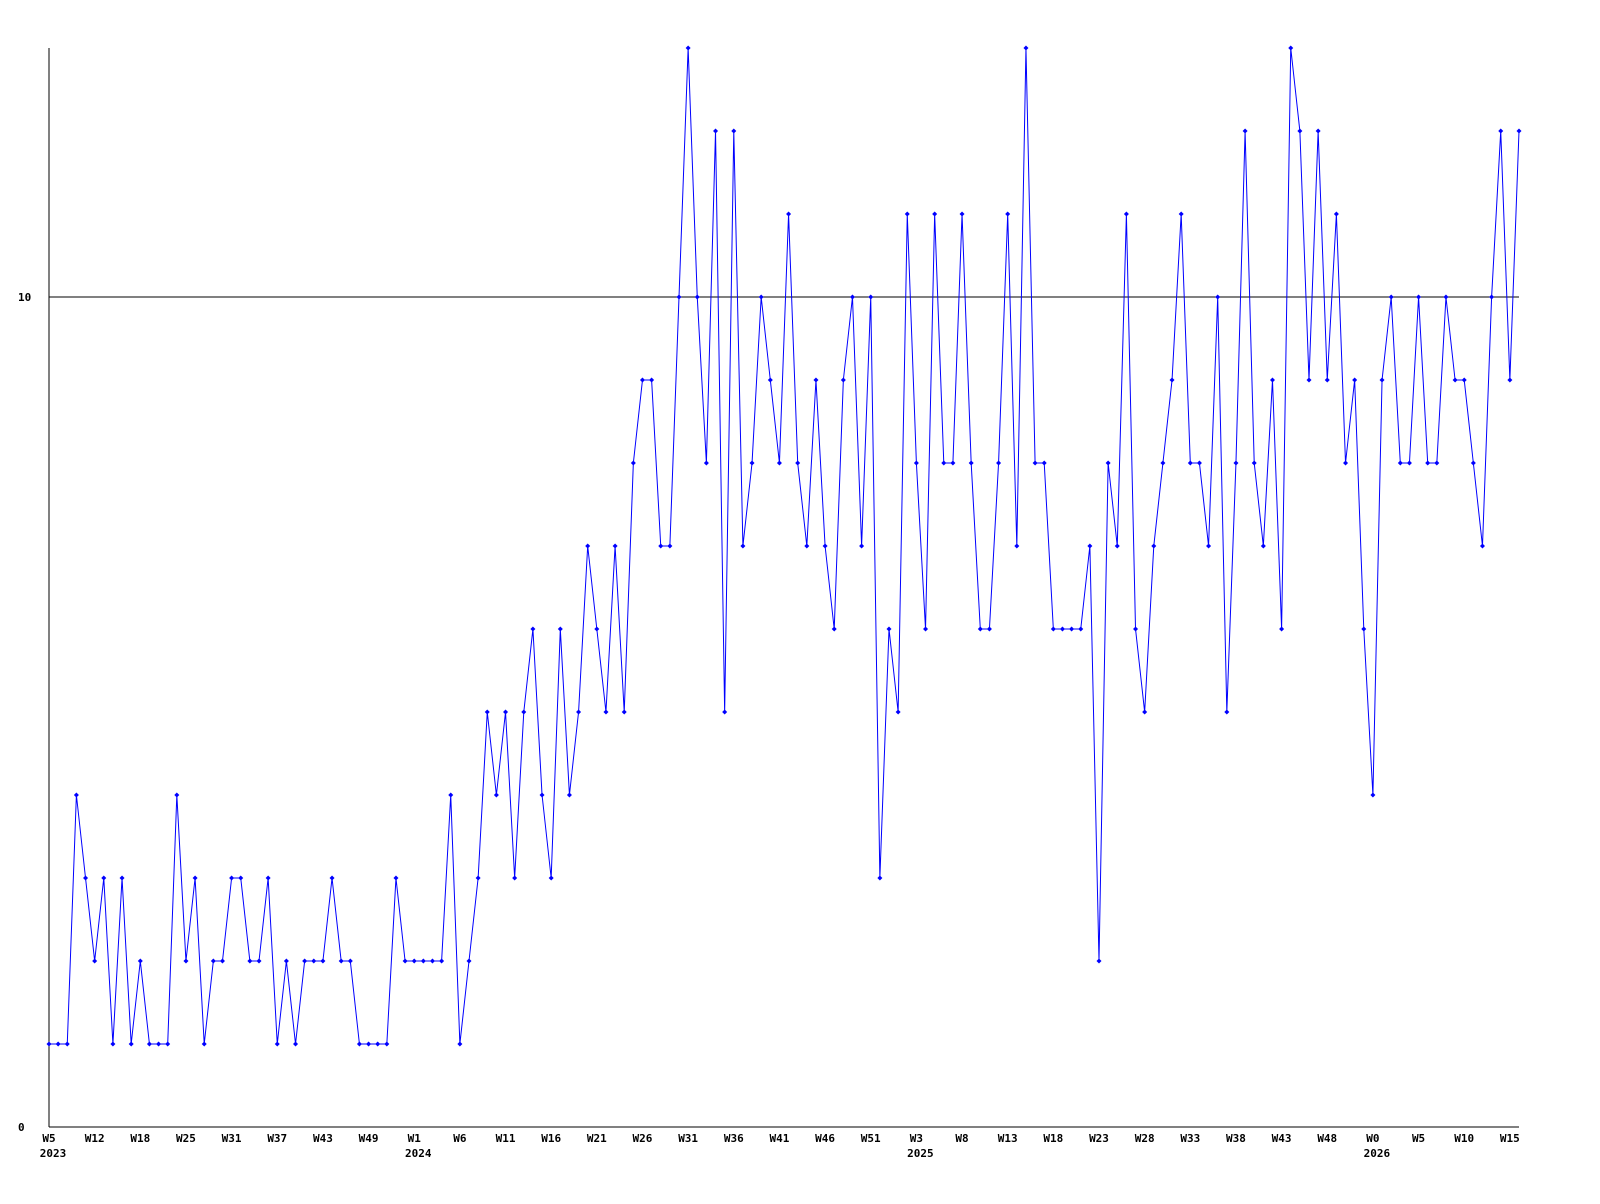  What do you see at coordinates (871, 1138) in the screenshot?
I see `x-tick-label: W51` at bounding box center [871, 1138].